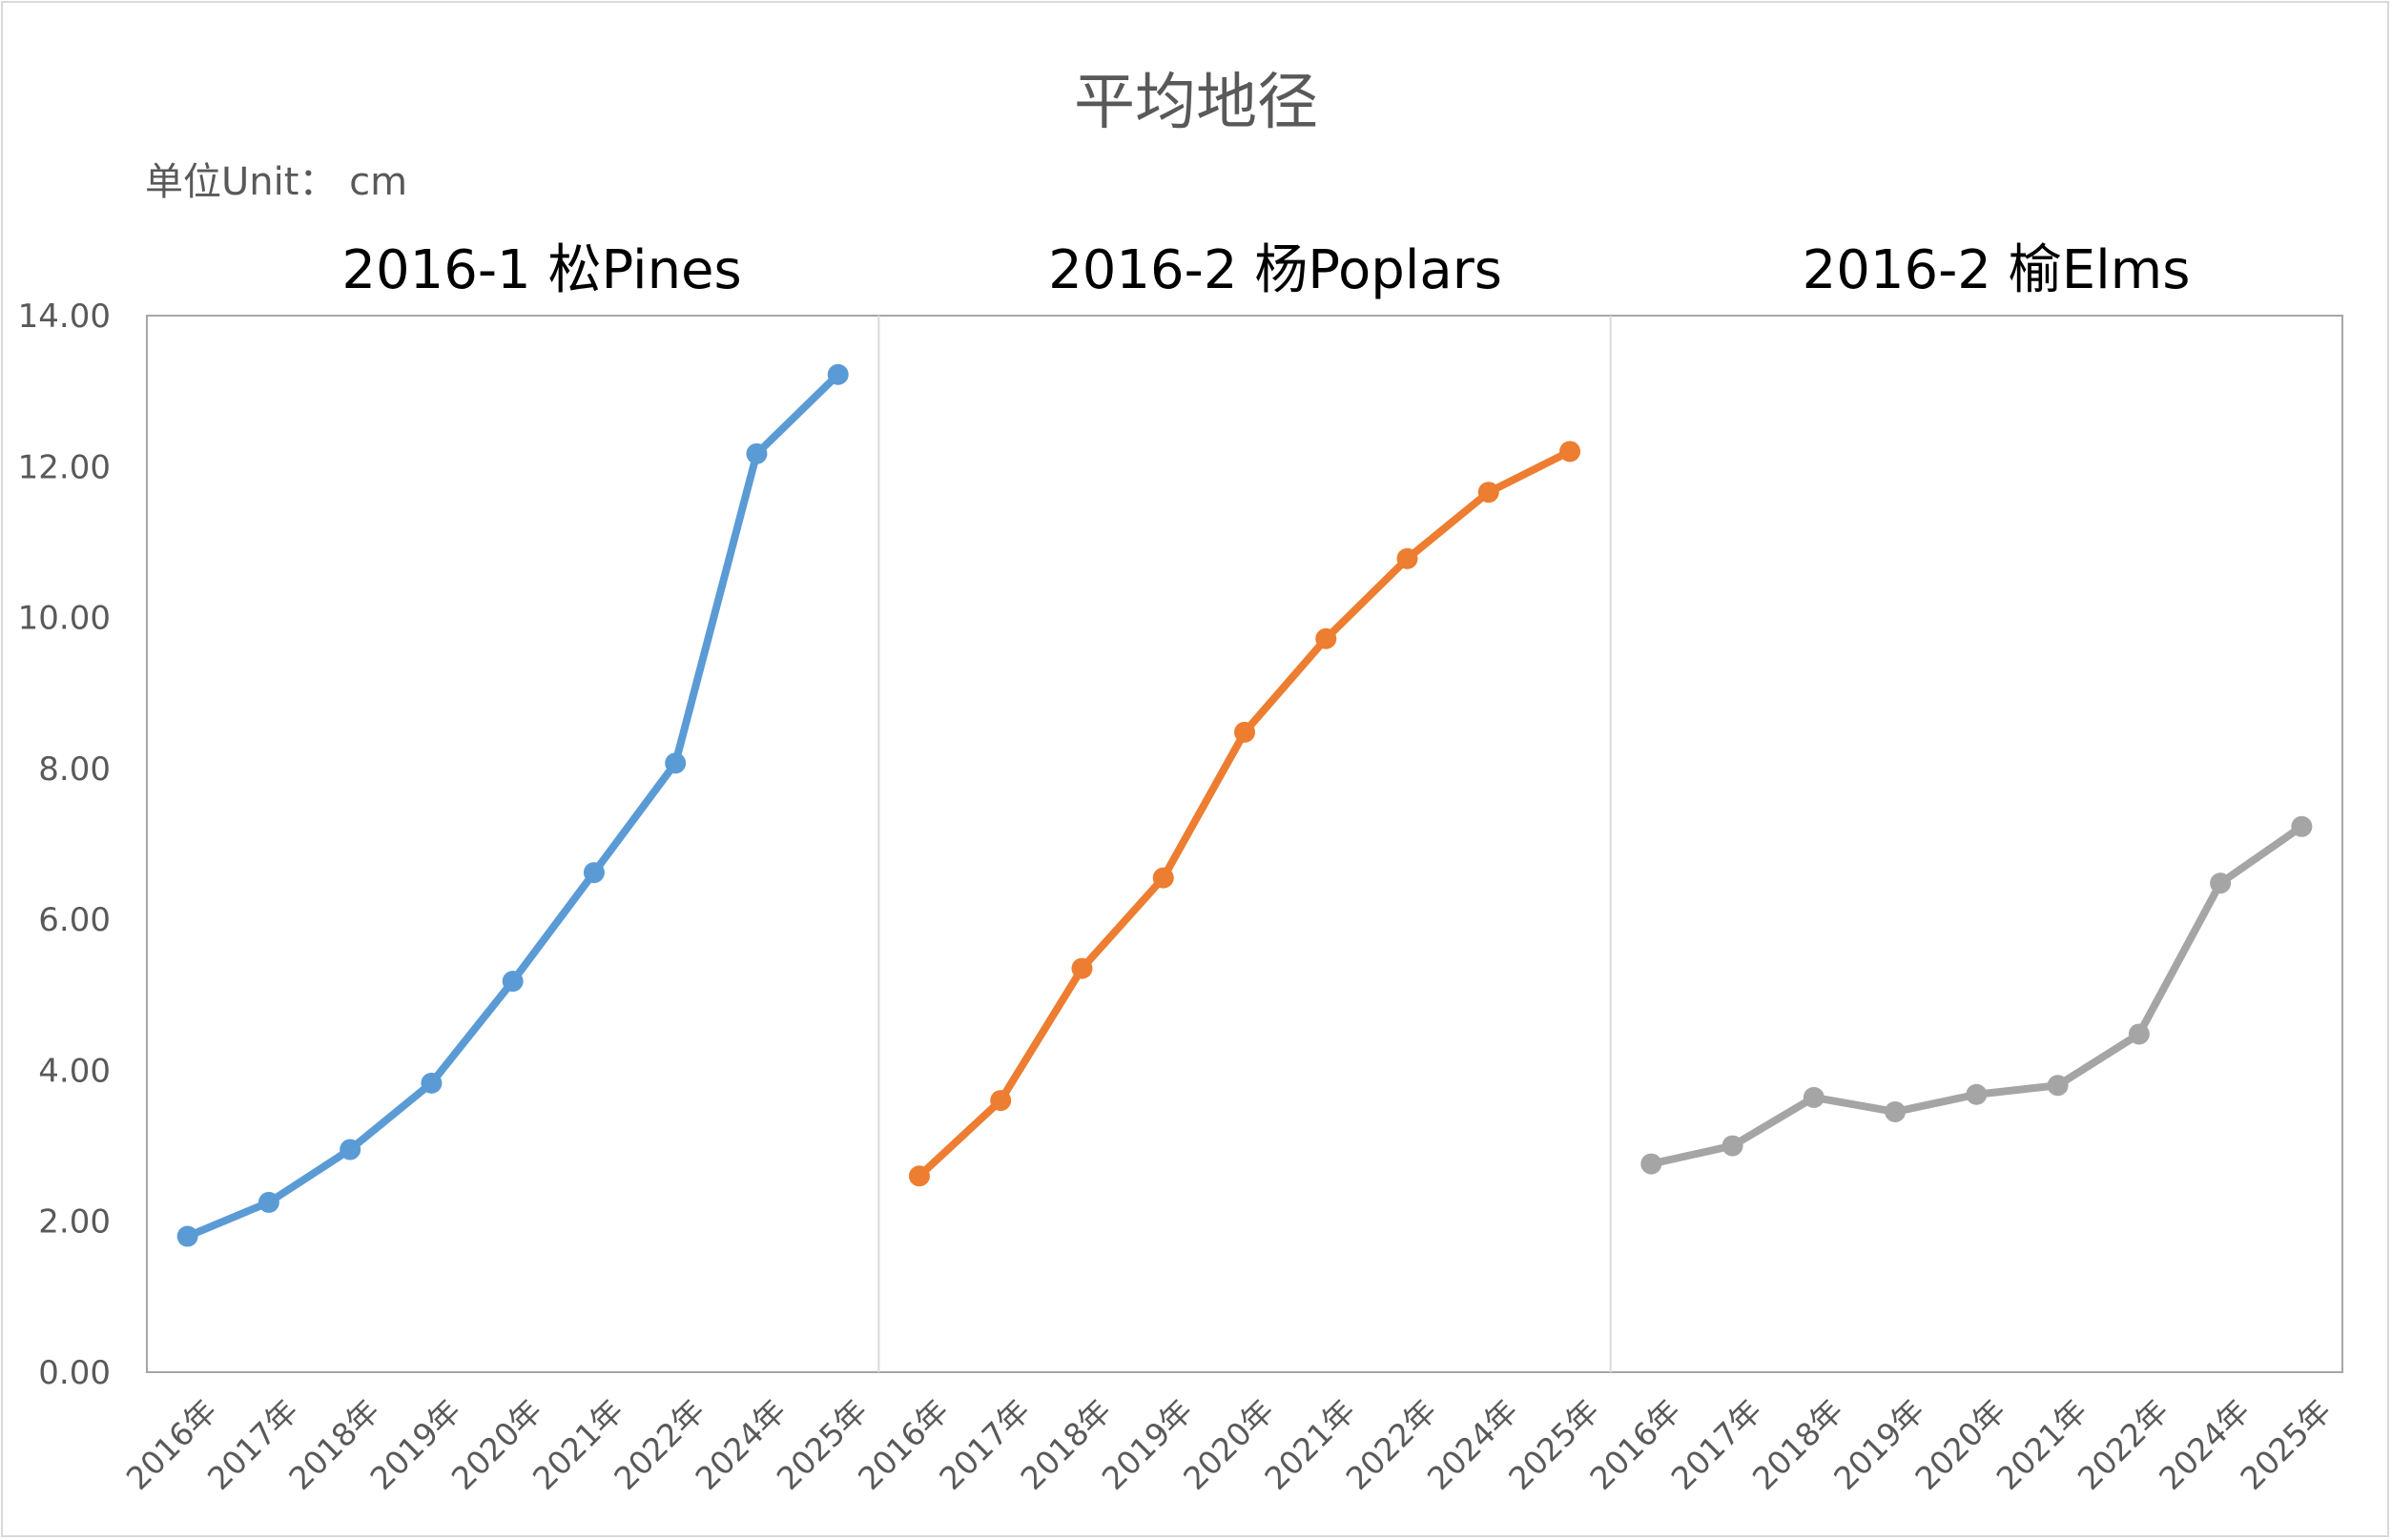 The width and height of the screenshot is (2392, 1540). Describe the element at coordinates (1275, 270) in the screenshot. I see `panel-title-poplars: 2016-2 杨Poplars` at that location.